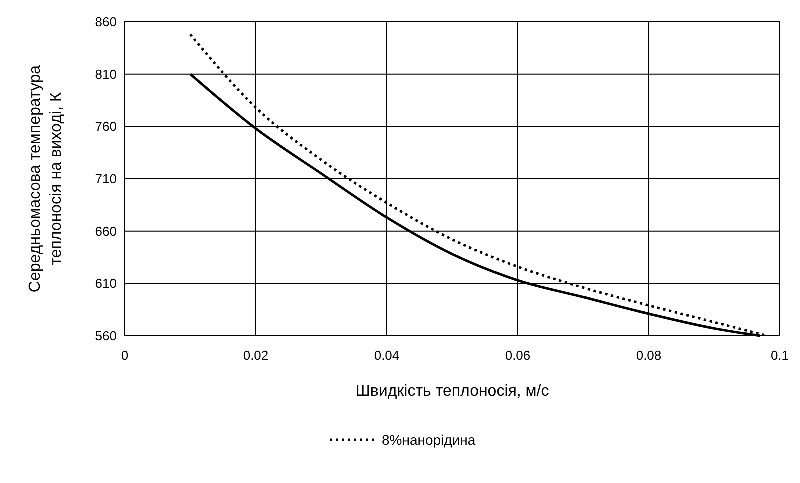 The width and height of the screenshot is (800, 483). I want to click on y-tick-label: 560, so click(106, 336).